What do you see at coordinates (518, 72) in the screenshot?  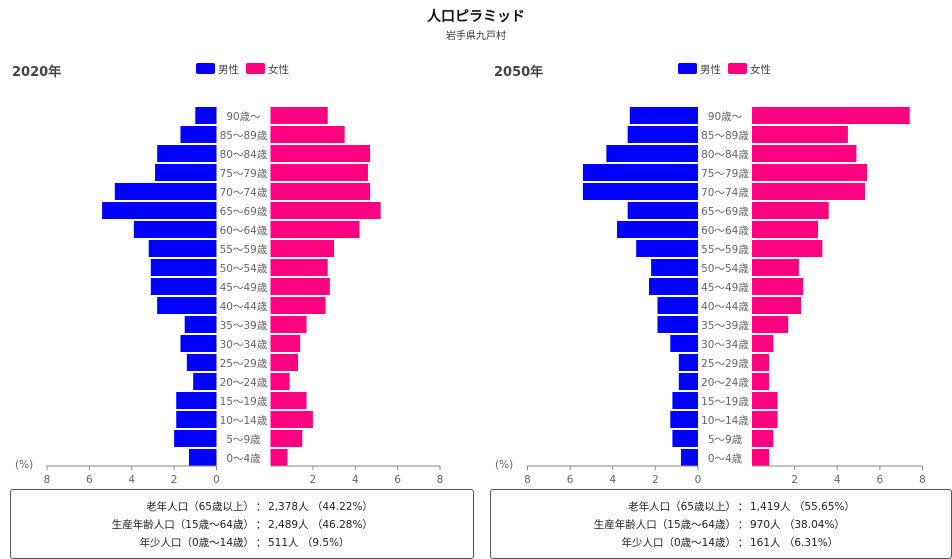 I see `panel-title: 2050年` at bounding box center [518, 72].